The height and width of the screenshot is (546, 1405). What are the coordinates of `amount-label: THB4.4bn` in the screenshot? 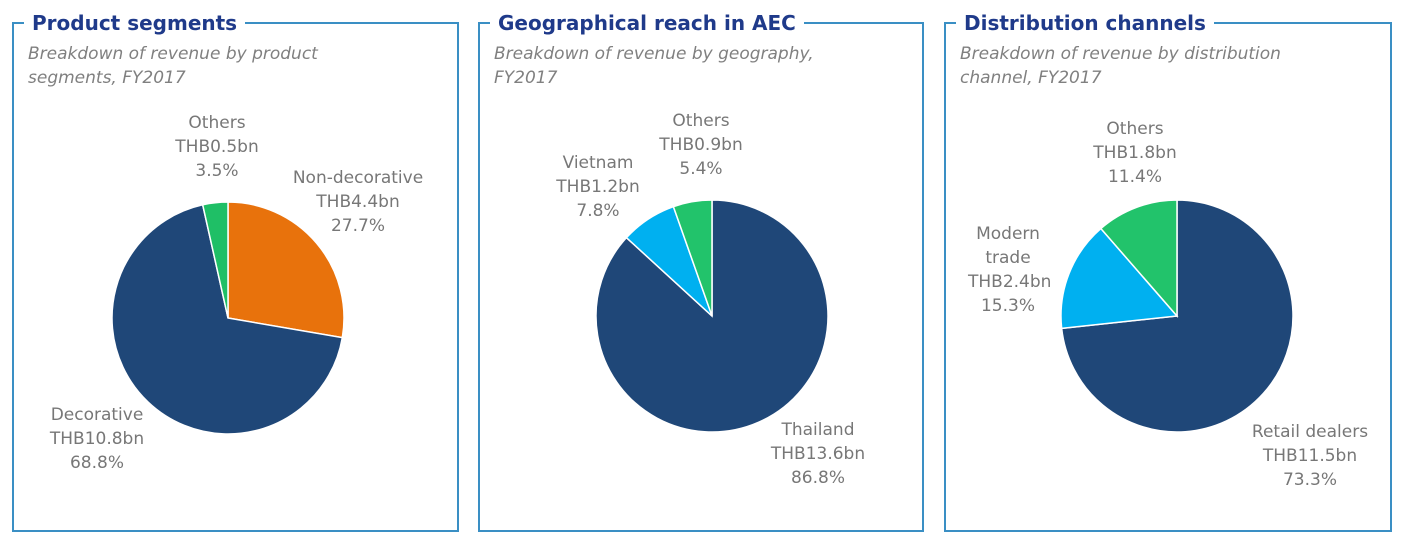 It's located at (358, 202).